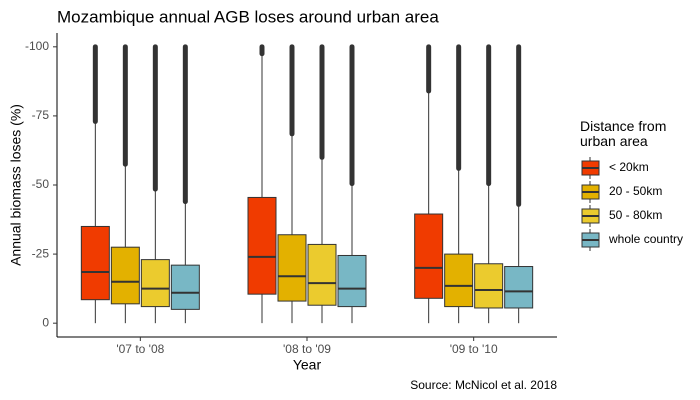  I want to click on x-axis-label: Year, so click(307, 365).